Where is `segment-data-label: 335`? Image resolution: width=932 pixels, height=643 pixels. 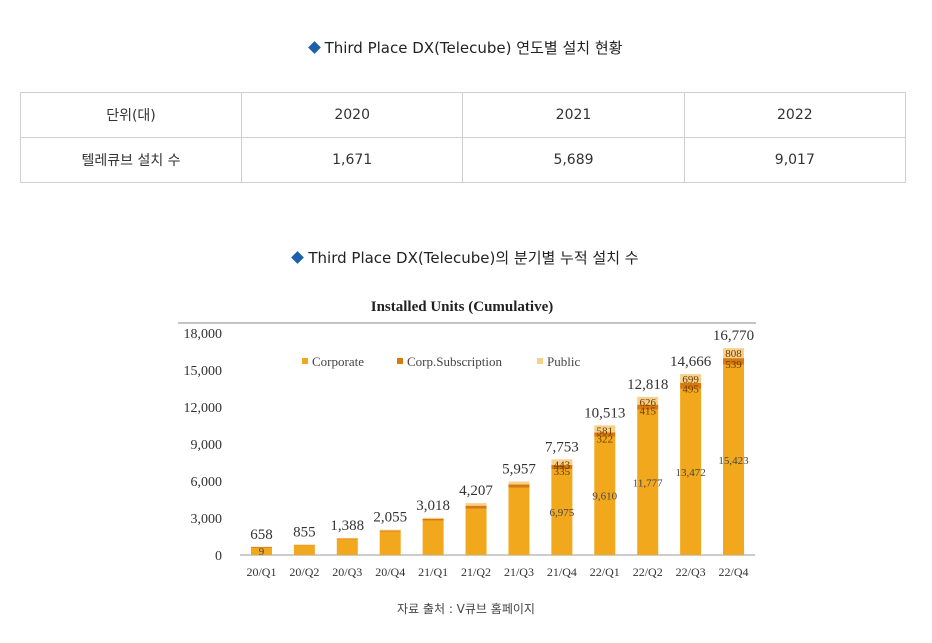
segment-data-label: 335 is located at coordinates (562, 472).